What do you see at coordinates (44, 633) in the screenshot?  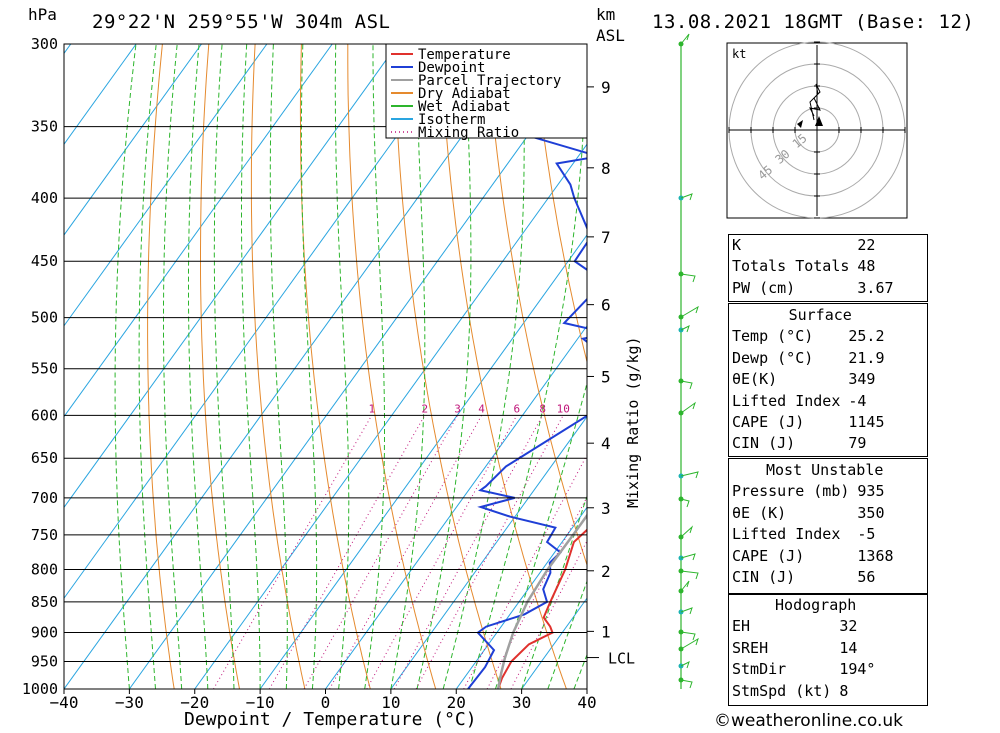 I see `pressure-tick-label: 900` at bounding box center [44, 633].